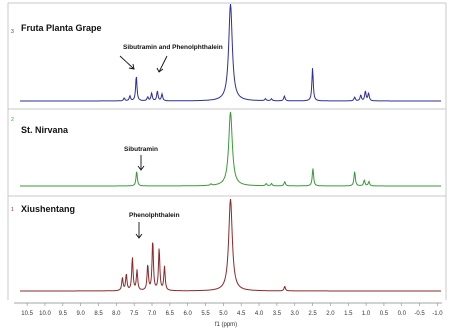 The width and height of the screenshot is (452, 331). Describe the element at coordinates (402, 314) in the screenshot. I see `x-tick-label: 0.0` at that location.